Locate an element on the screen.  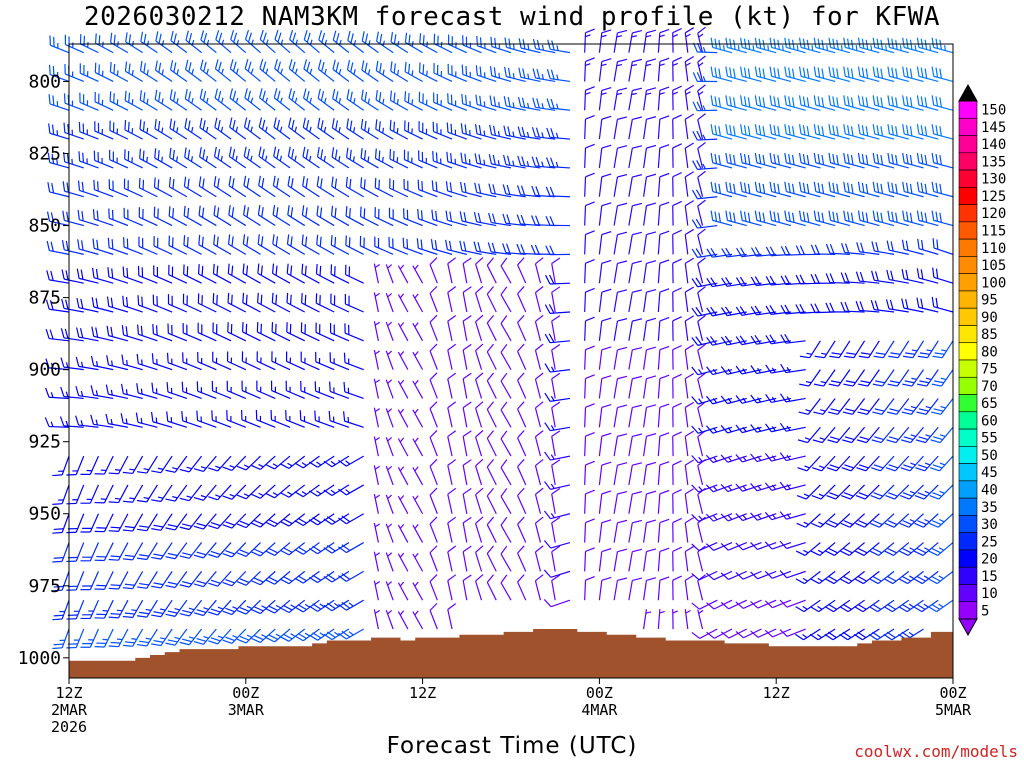
y-tick-label-850: 850 is located at coordinates (44, 226).